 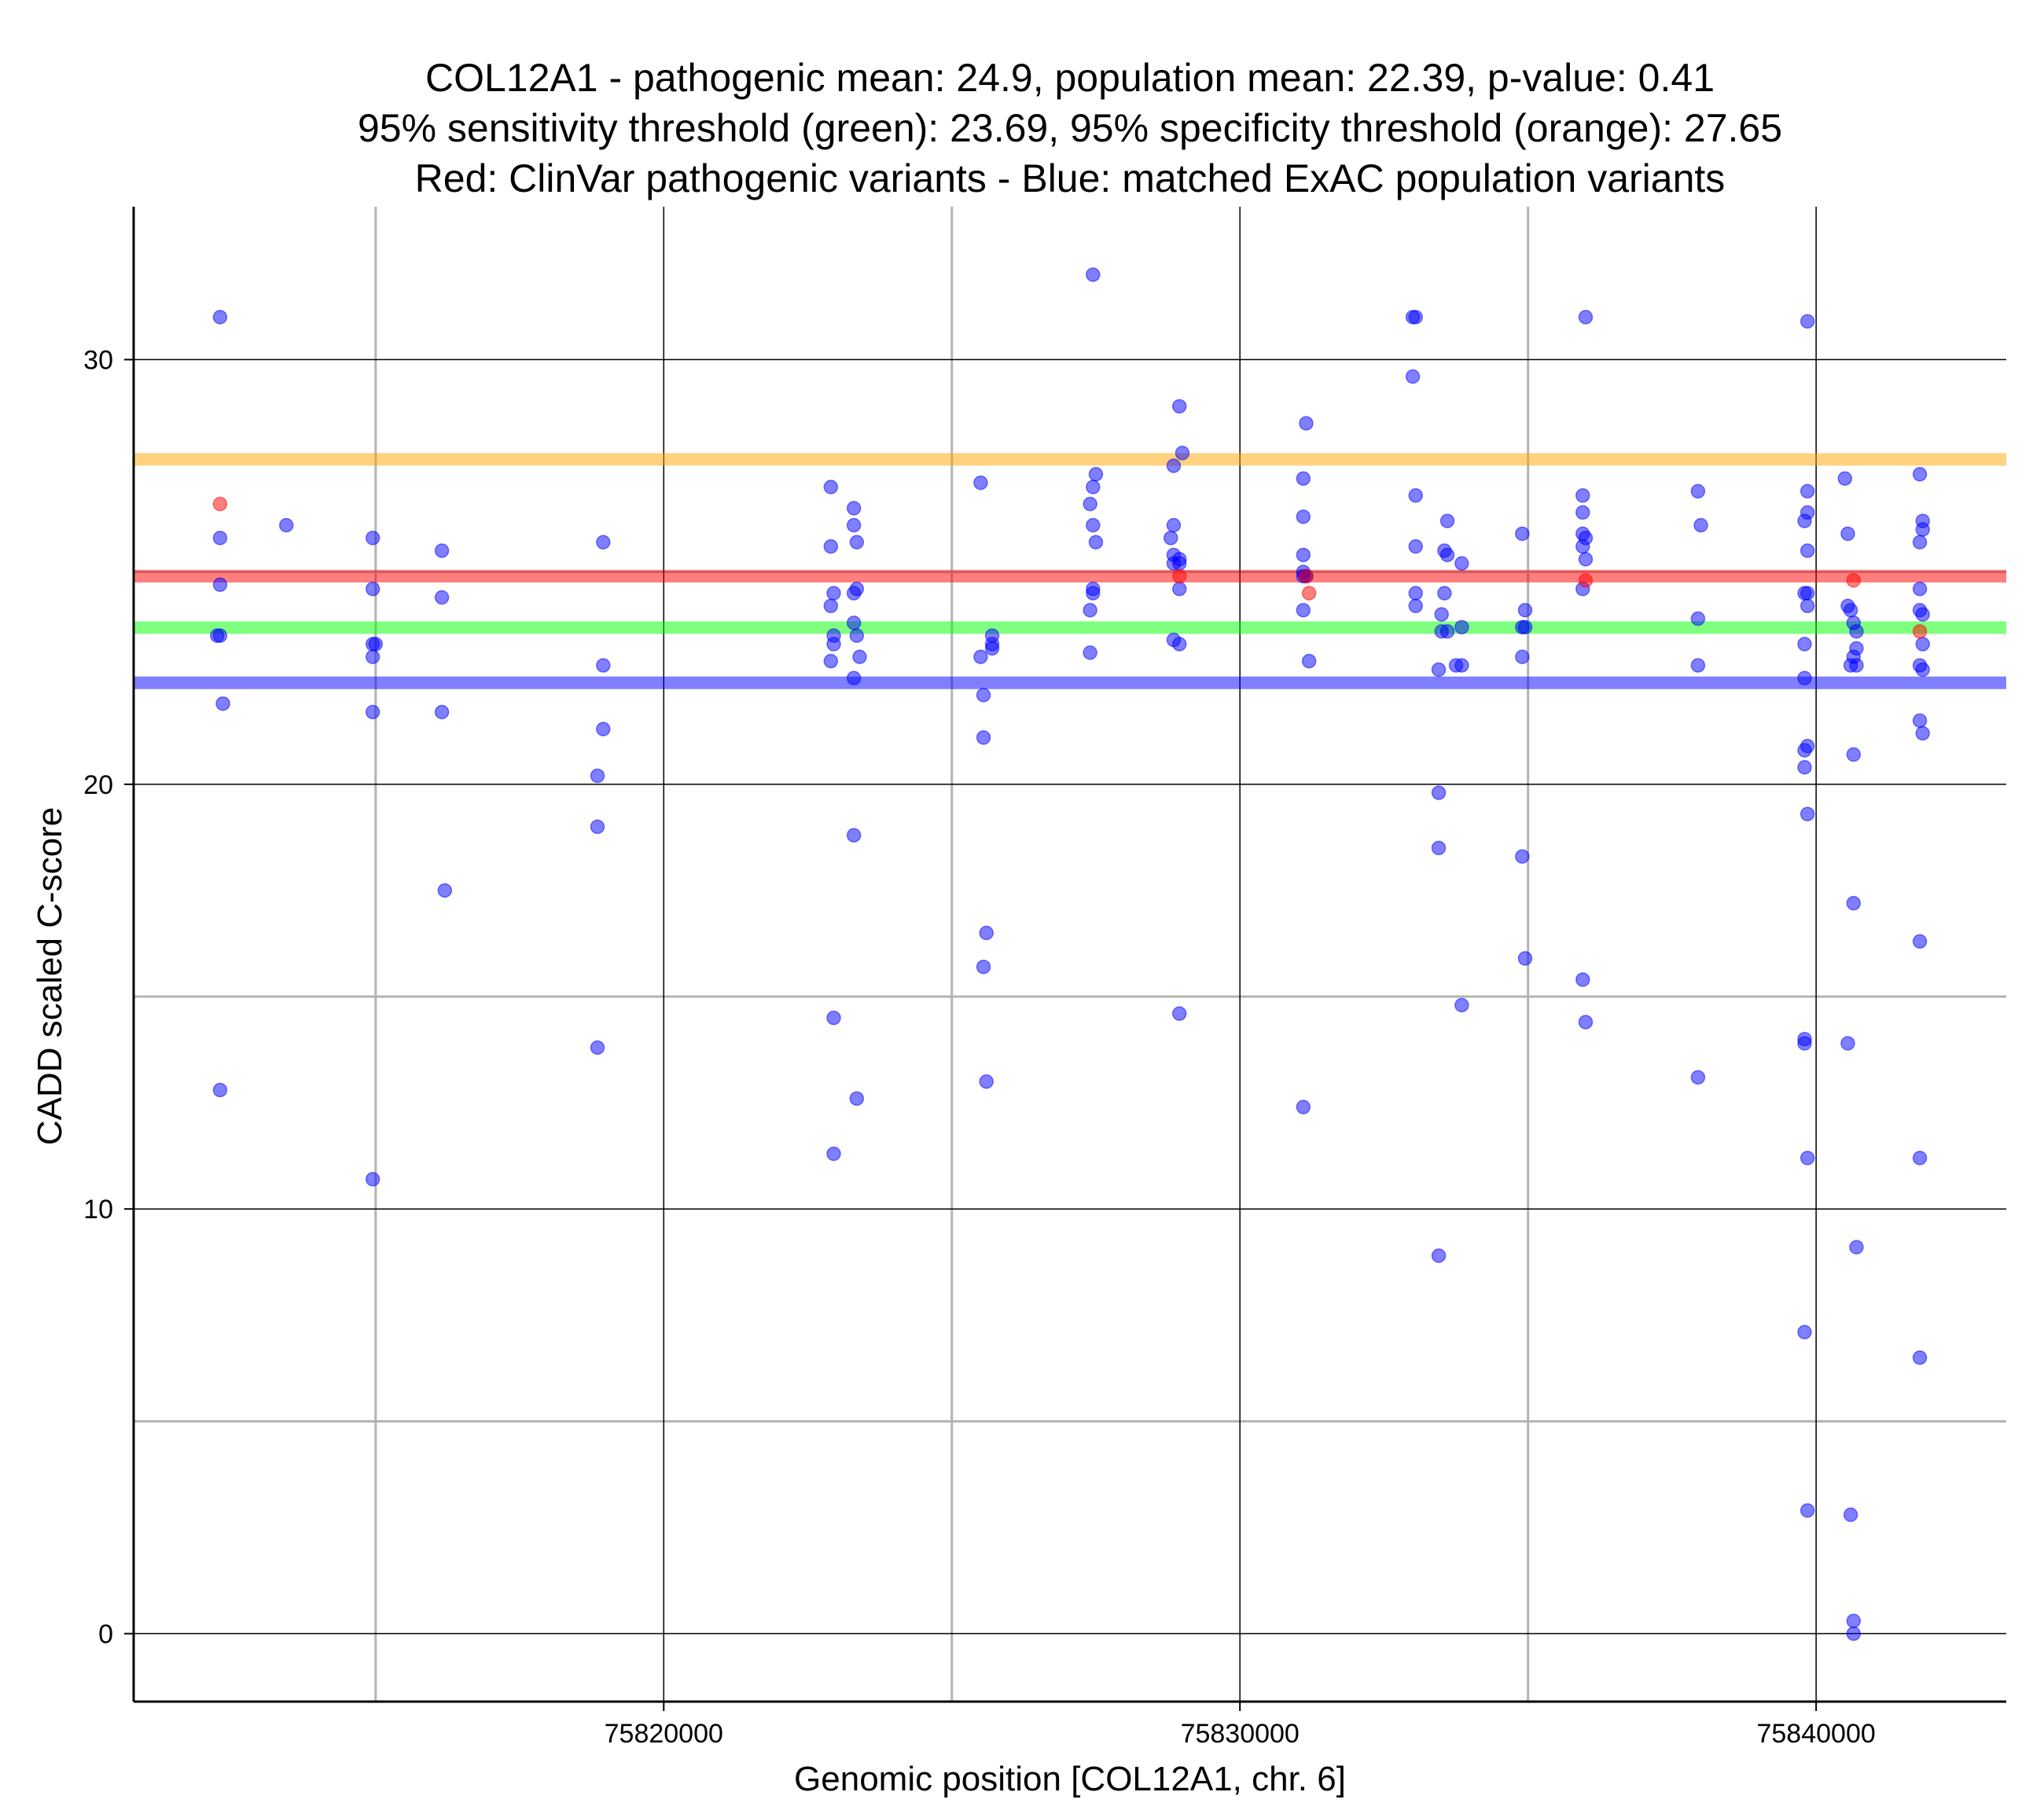 What do you see at coordinates (98, 361) in the screenshot?
I see `y-tick-label: 30` at bounding box center [98, 361].